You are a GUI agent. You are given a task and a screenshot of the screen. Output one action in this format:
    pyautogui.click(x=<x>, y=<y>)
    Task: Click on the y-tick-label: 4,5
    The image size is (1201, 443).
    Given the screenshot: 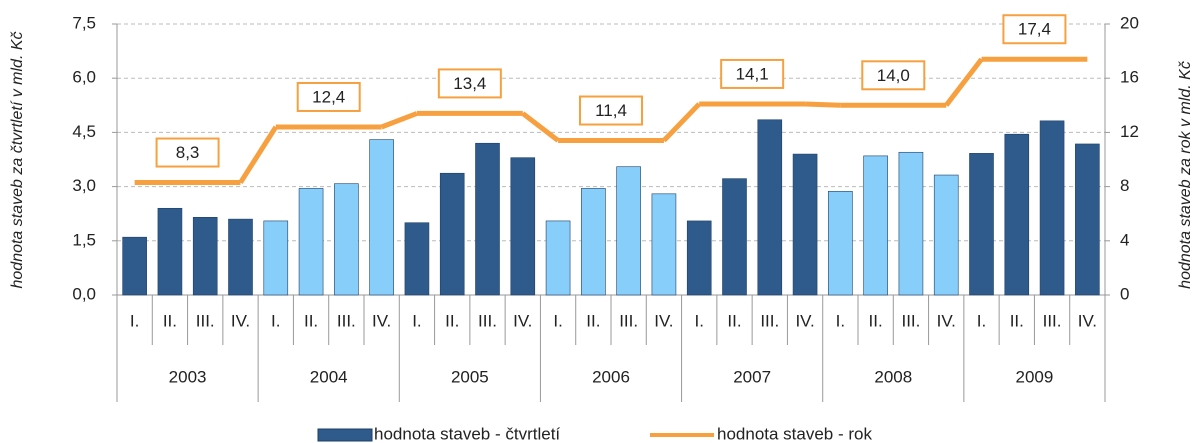 What is the action you would take?
    pyautogui.click(x=84, y=131)
    